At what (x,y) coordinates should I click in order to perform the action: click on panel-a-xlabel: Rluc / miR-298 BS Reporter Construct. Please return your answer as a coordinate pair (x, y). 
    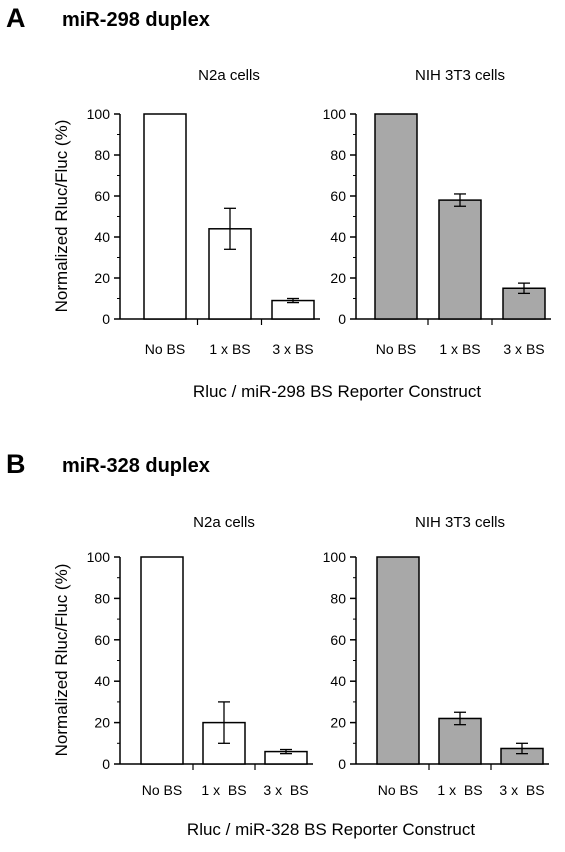
    Looking at the image, I should click on (337, 391).